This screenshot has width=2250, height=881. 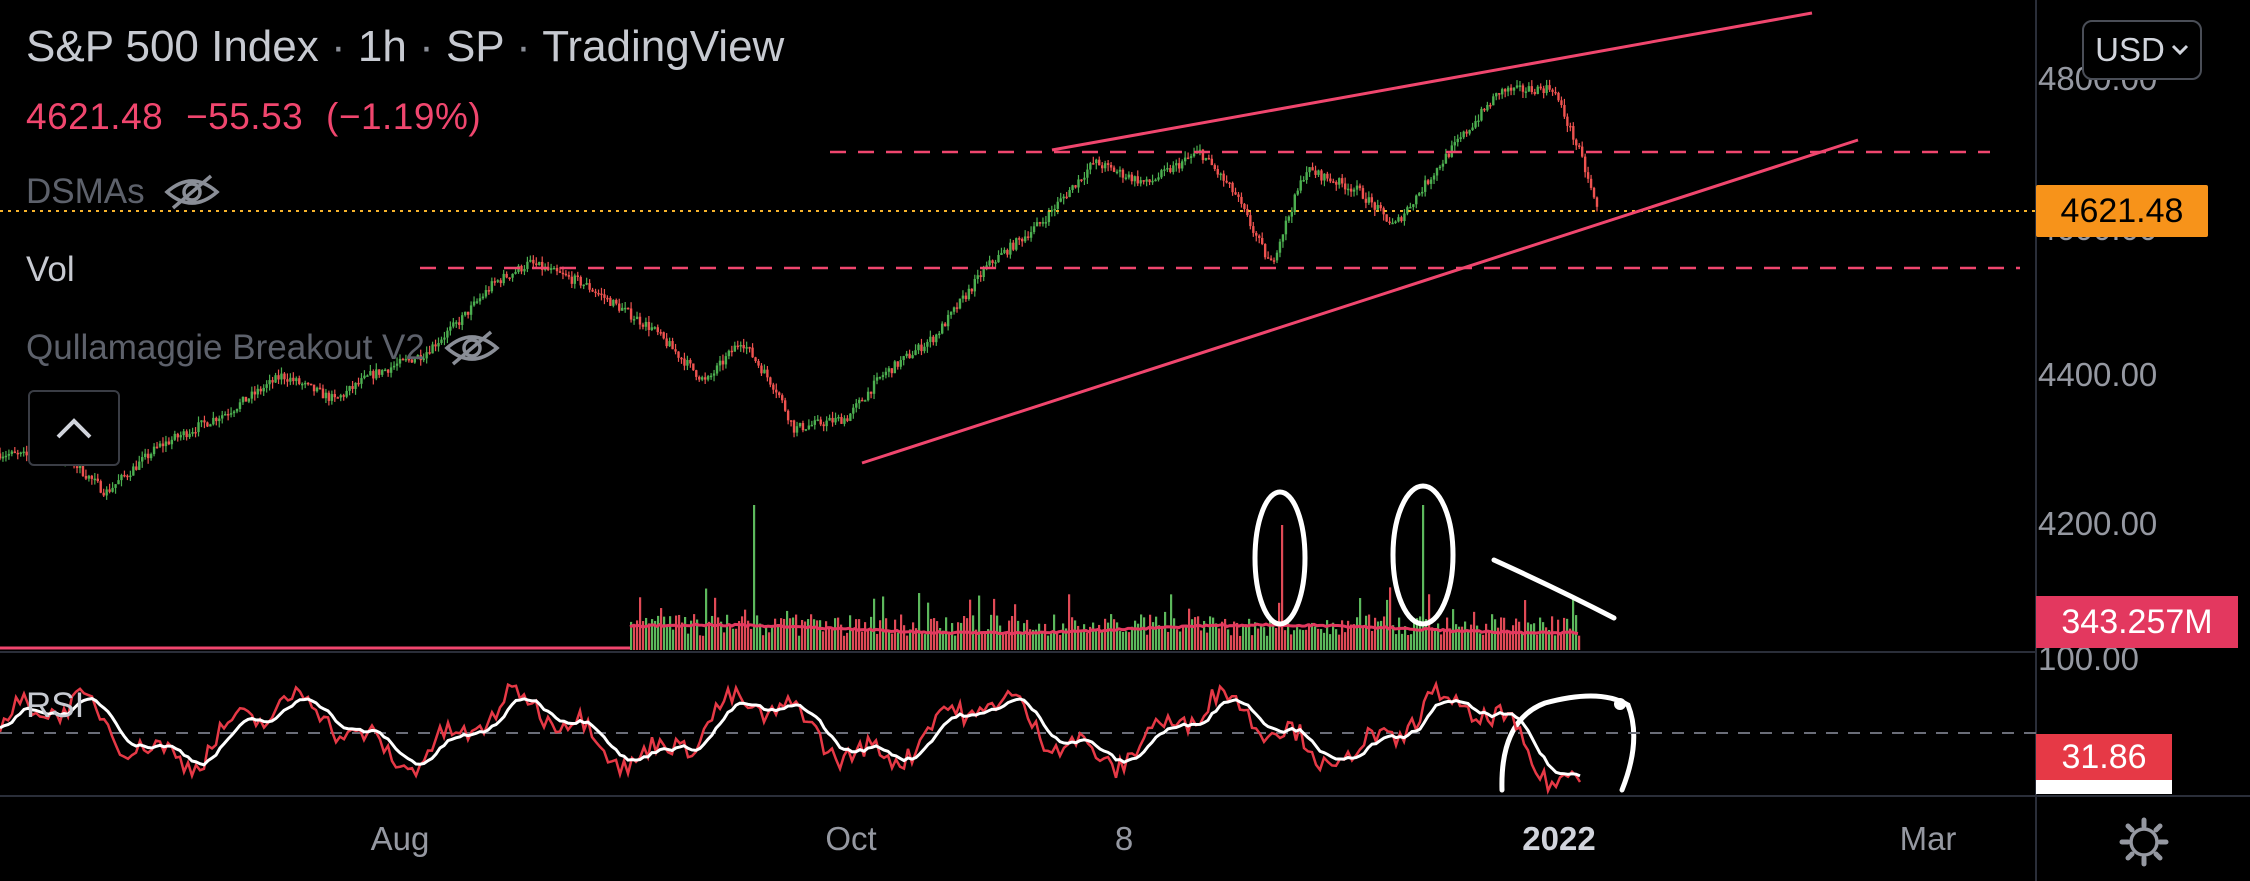 What do you see at coordinates (225, 347) in the screenshot?
I see `indicator-qullamaggie-label: Qullamaggie Breakout V2` at bounding box center [225, 347].